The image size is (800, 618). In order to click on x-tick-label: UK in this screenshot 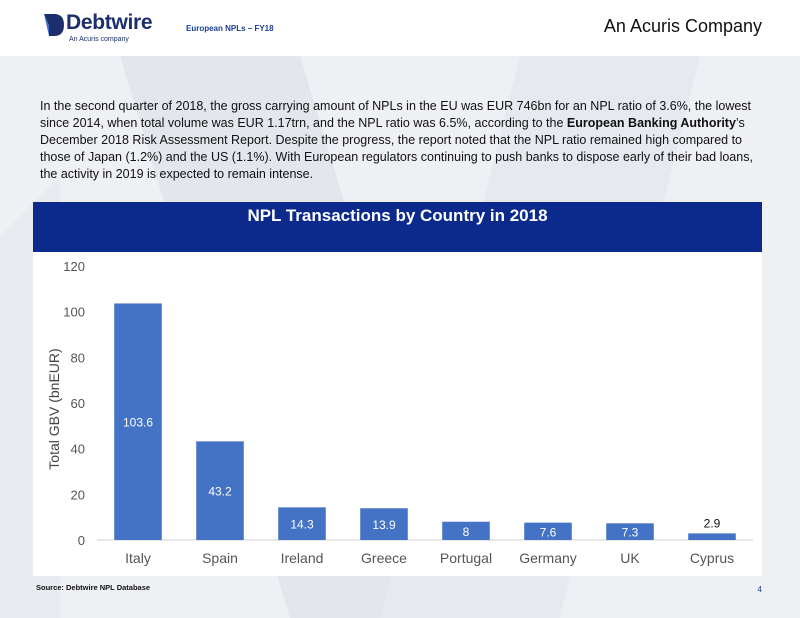, I will do `click(630, 558)`.